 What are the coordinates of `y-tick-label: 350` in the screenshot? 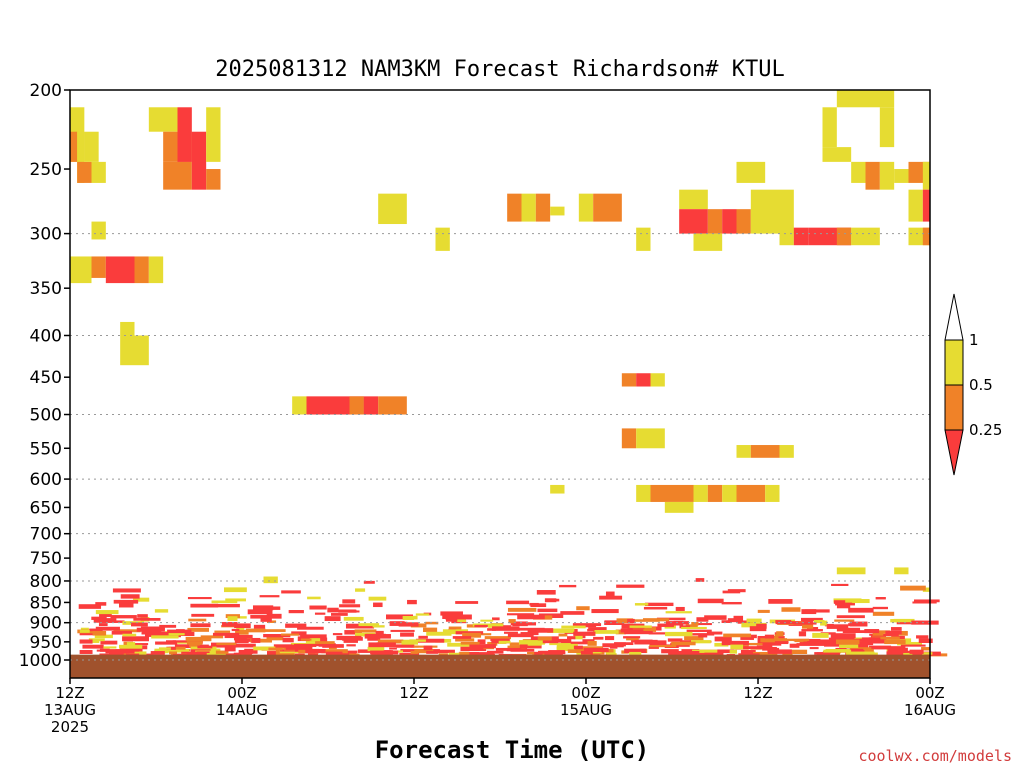 It's located at (46, 289).